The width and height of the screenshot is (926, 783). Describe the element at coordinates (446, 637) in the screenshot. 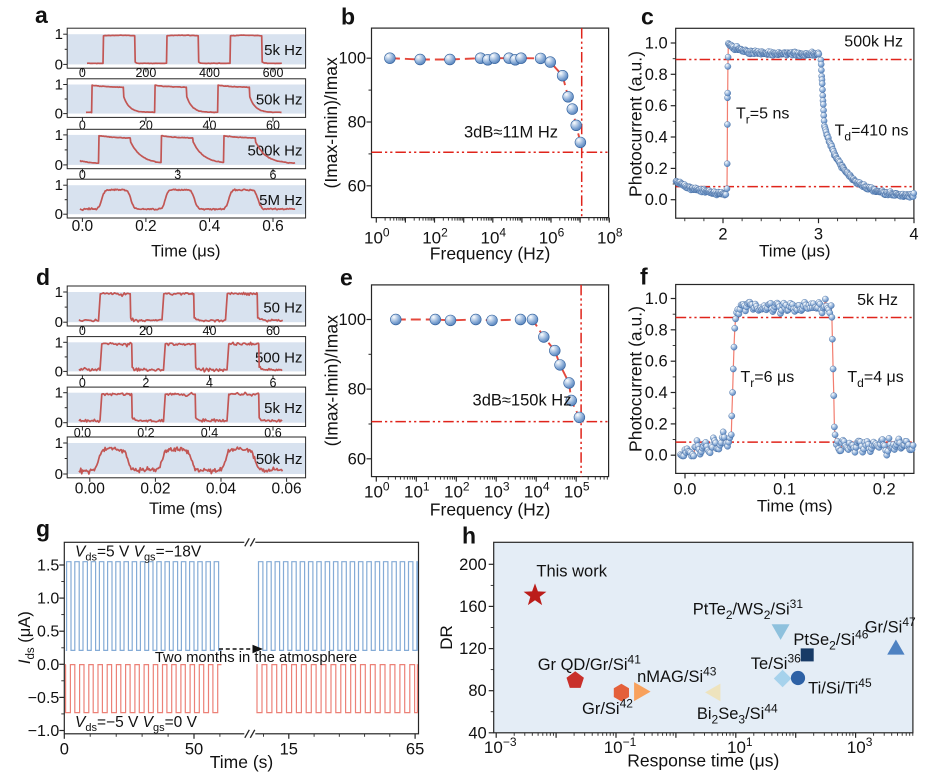

I see `svg-text: DR` at that location.